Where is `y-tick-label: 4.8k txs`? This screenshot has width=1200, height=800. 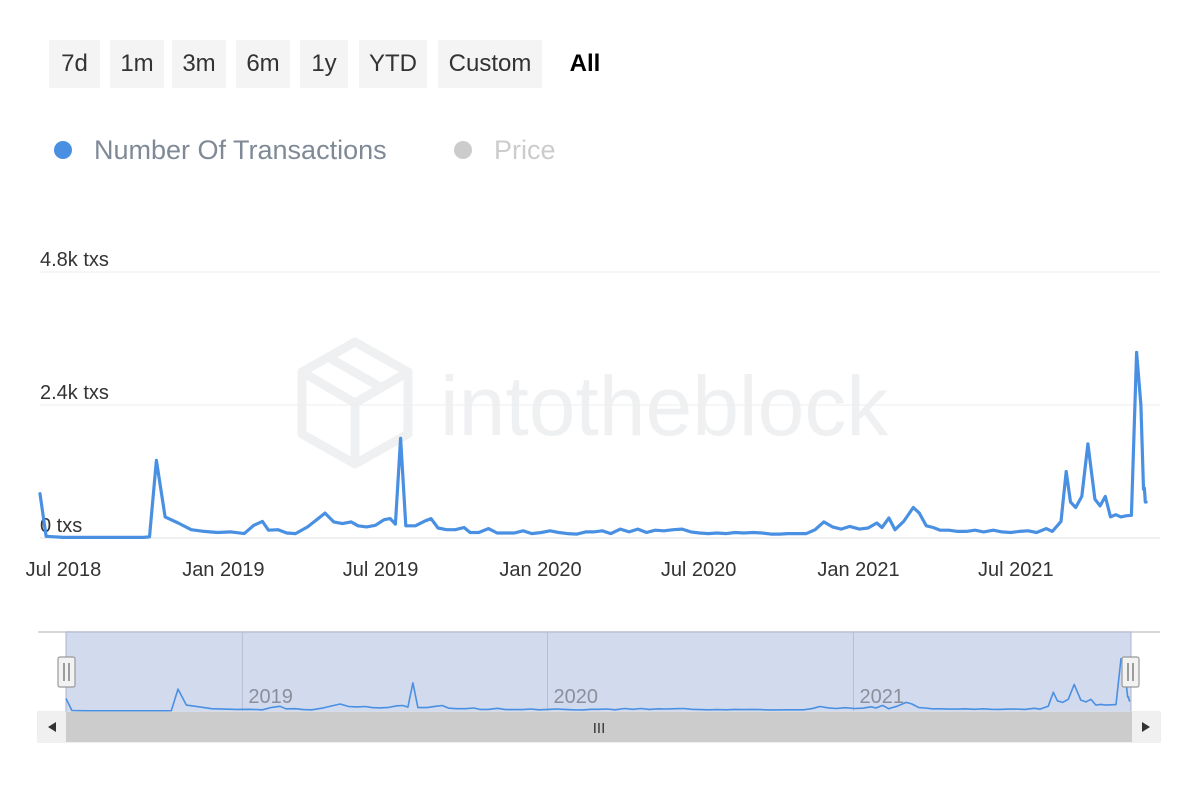
y-tick-label: 4.8k txs is located at coordinates (74, 260).